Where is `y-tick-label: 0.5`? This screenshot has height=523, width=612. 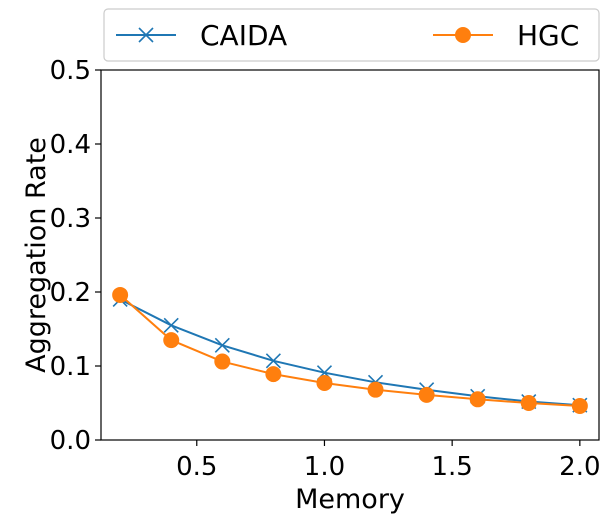 y-tick-label: 0.5 is located at coordinates (70, 71).